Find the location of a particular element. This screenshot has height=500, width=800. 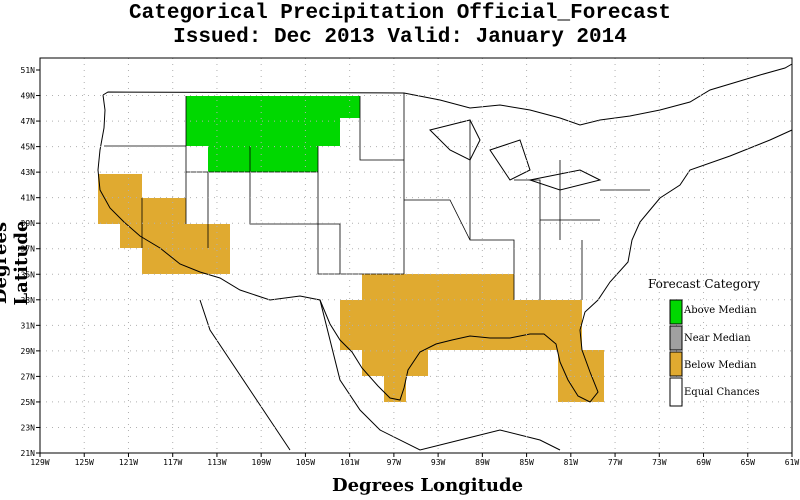

x-axis-title: Degrees Longitude is located at coordinates (427, 485).